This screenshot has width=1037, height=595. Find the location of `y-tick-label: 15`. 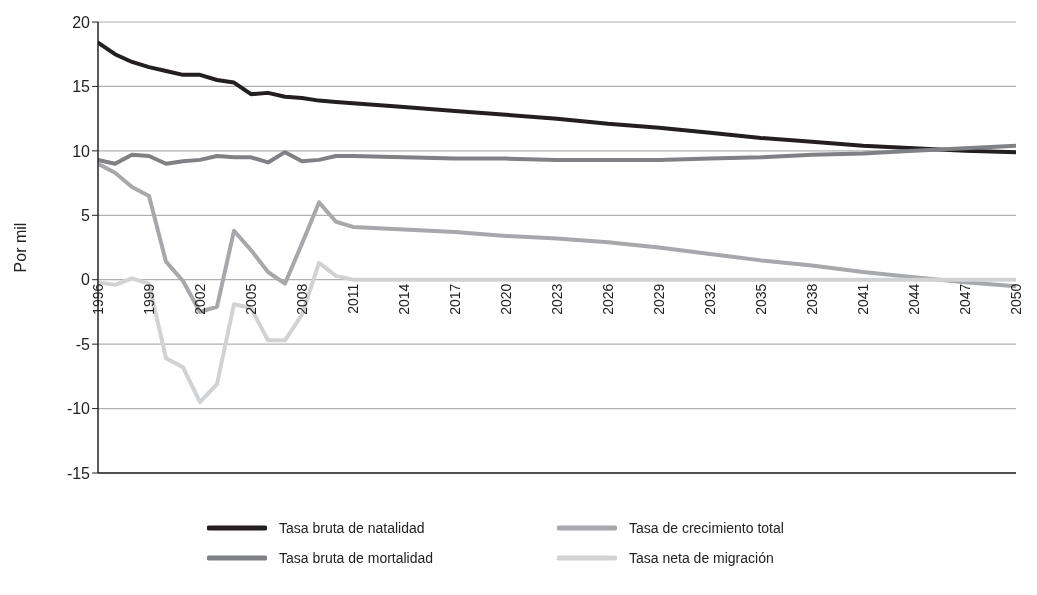

y-tick-label: 15 is located at coordinates (81, 87).